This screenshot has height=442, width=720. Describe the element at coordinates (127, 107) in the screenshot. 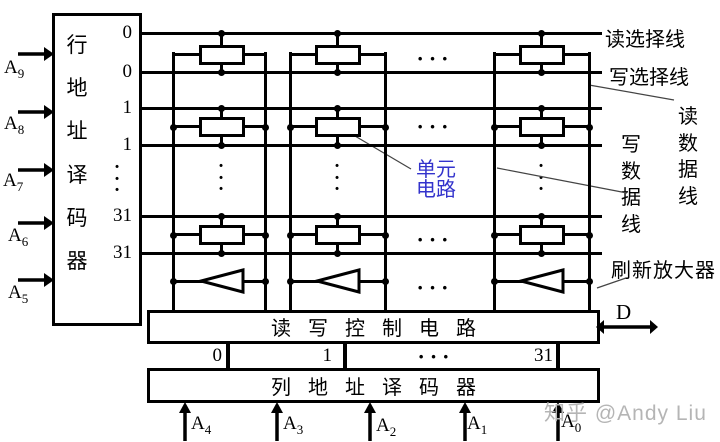

I see `row-label-1a: 1` at that location.